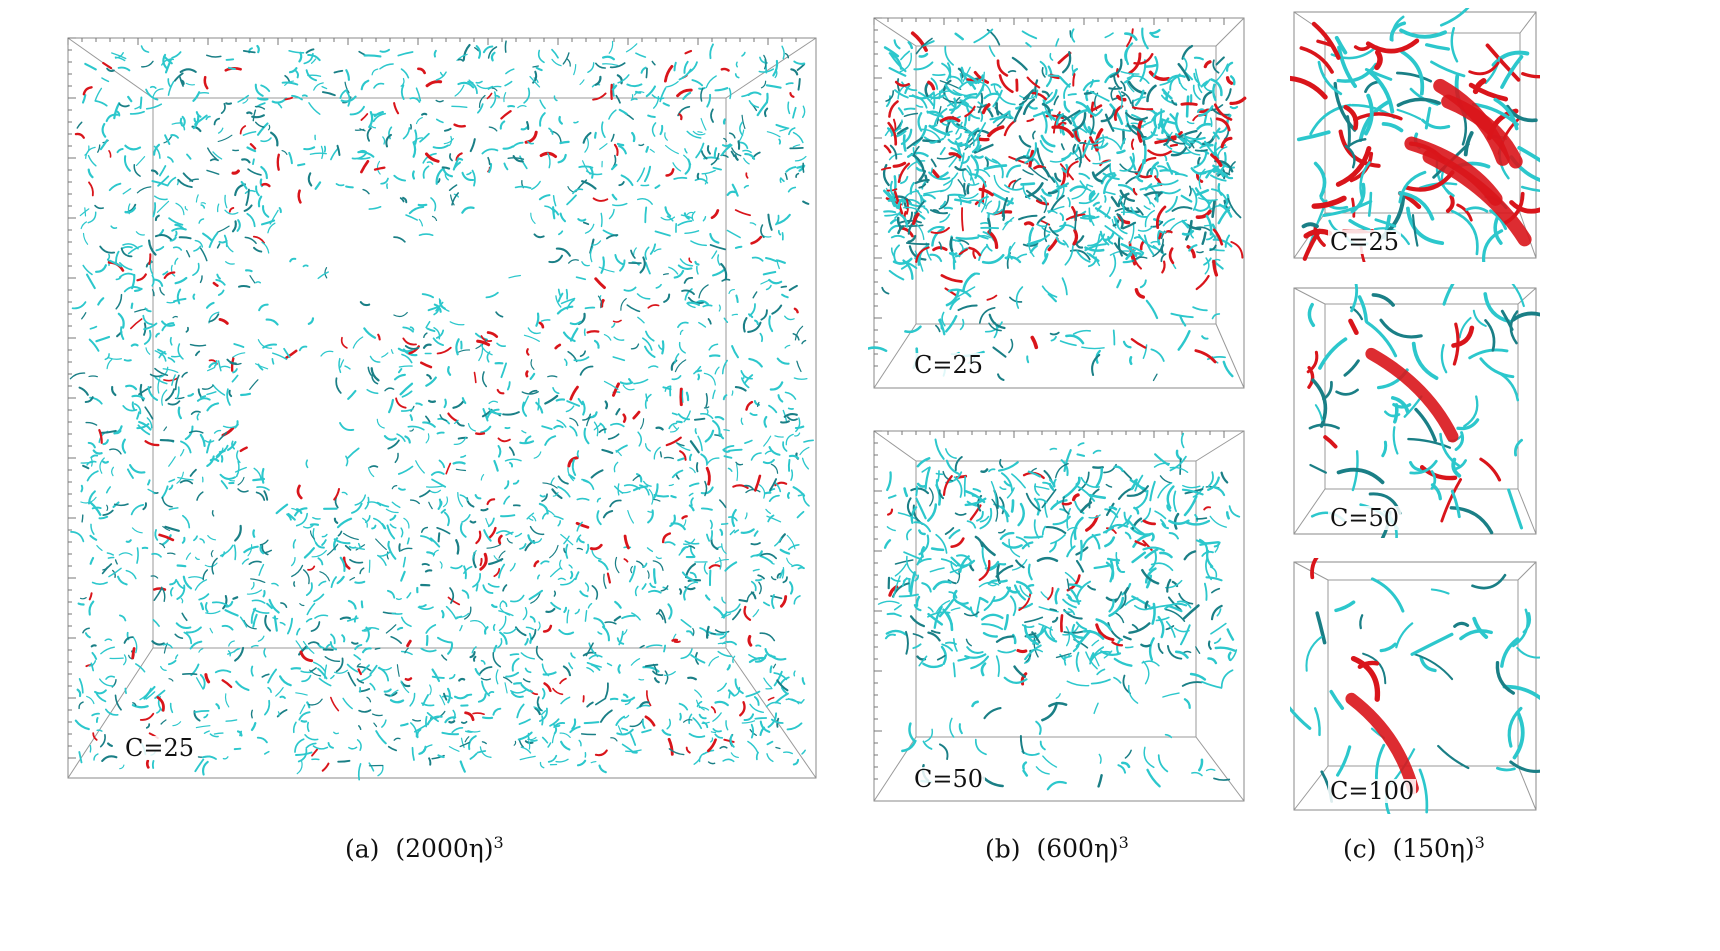  What do you see at coordinates (1365, 242) in the screenshot?
I see `panel-c-top-label: C=25` at bounding box center [1365, 242].